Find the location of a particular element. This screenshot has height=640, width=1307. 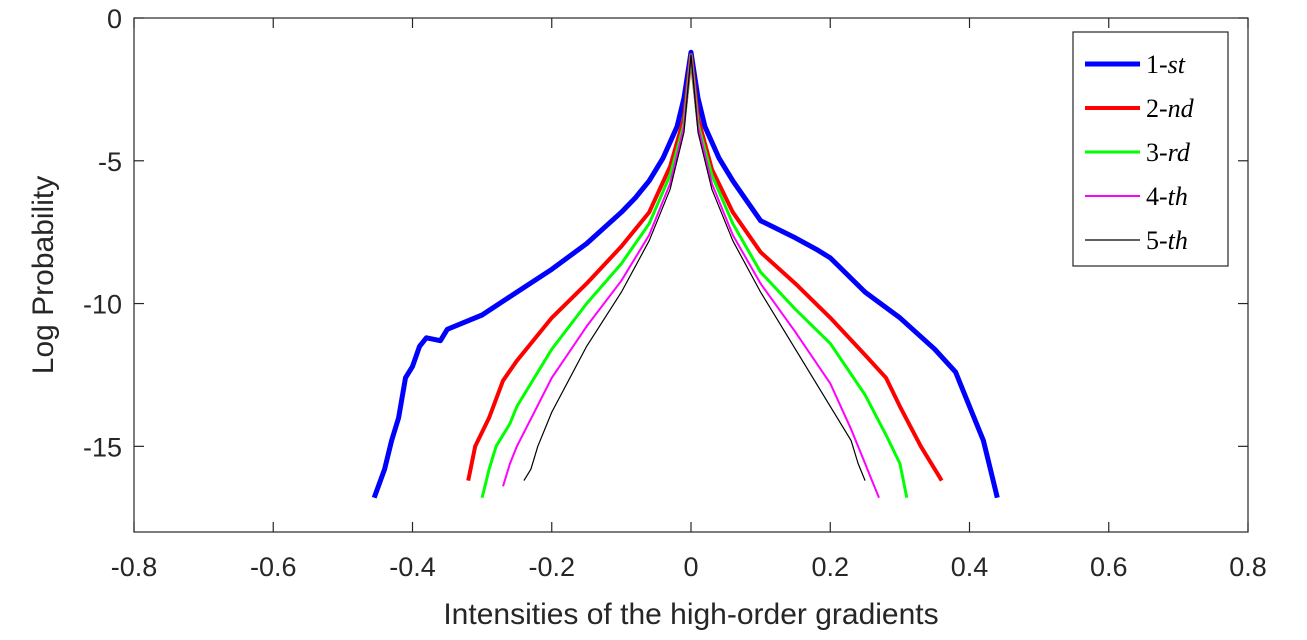

legend-label-5-th: 5-th is located at coordinates (1167, 240).